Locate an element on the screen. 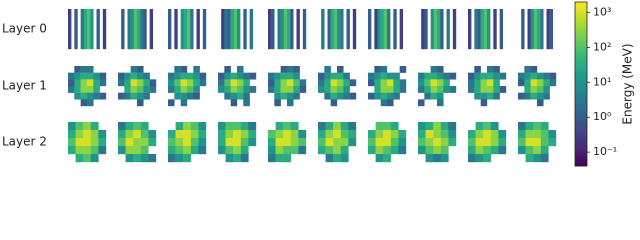 The width and height of the screenshot is (640, 240). row-label: Layer 2 is located at coordinates (24, 142).